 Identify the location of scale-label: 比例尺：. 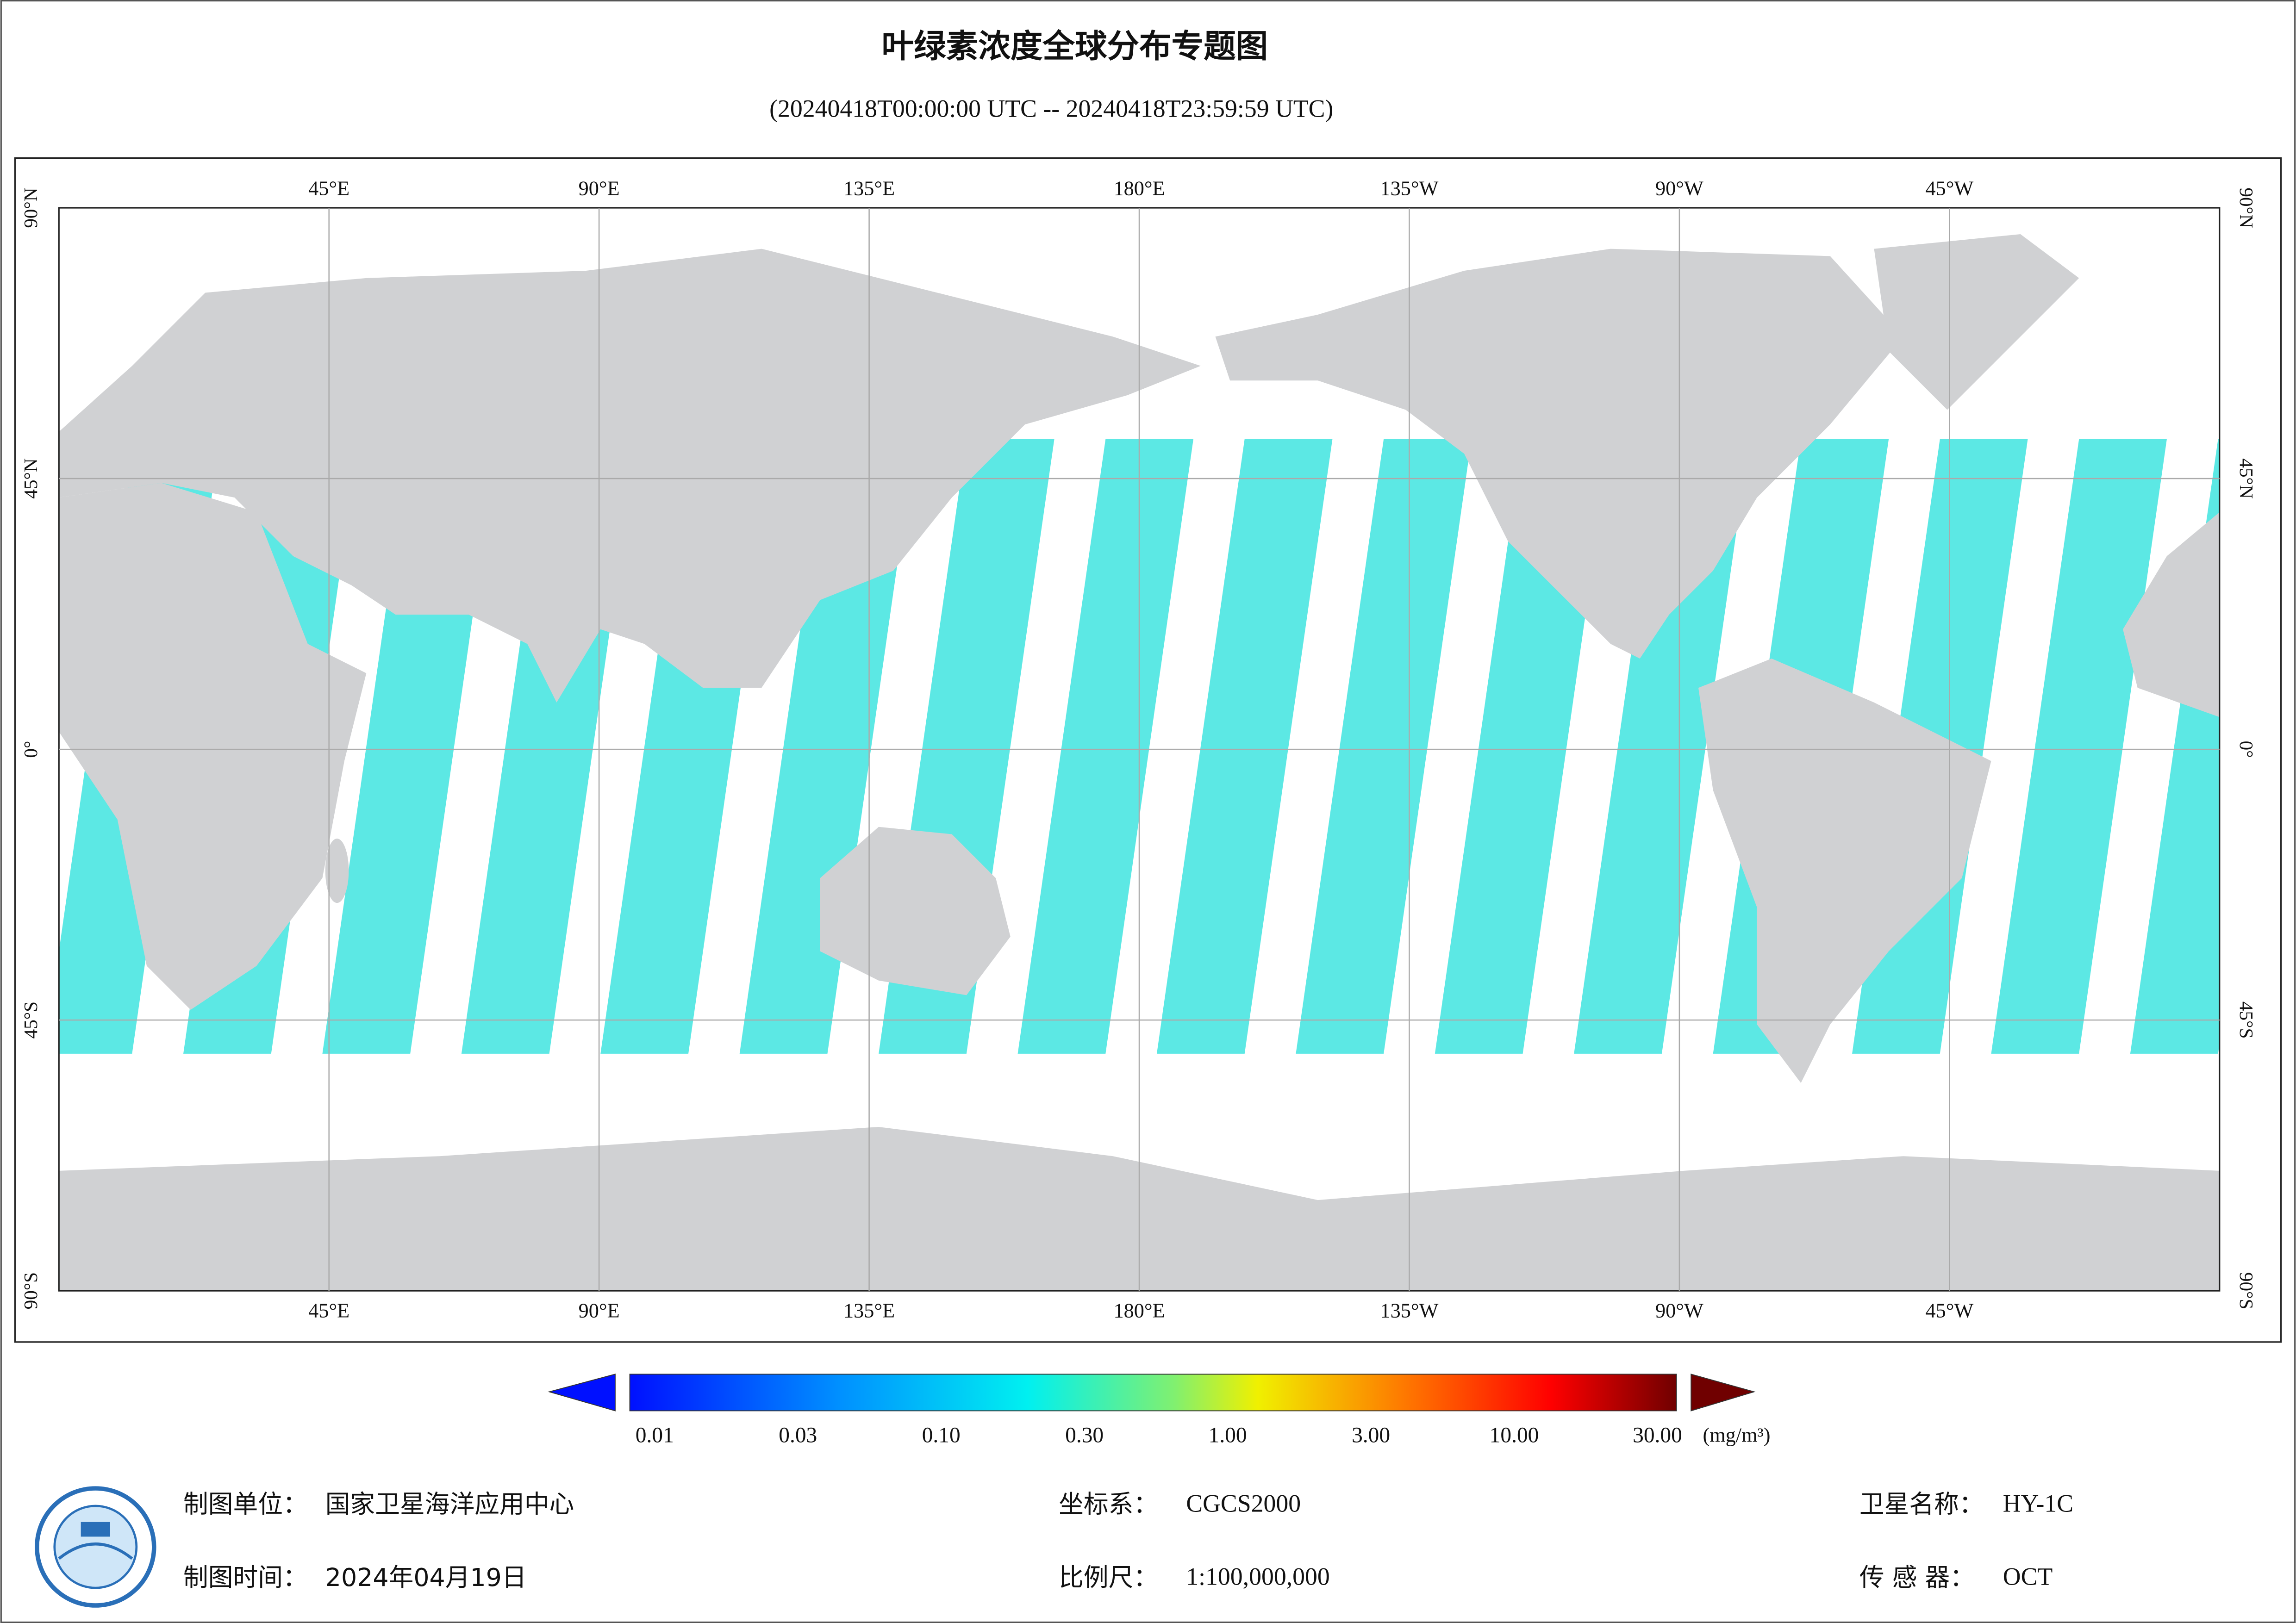
(1108, 1577).